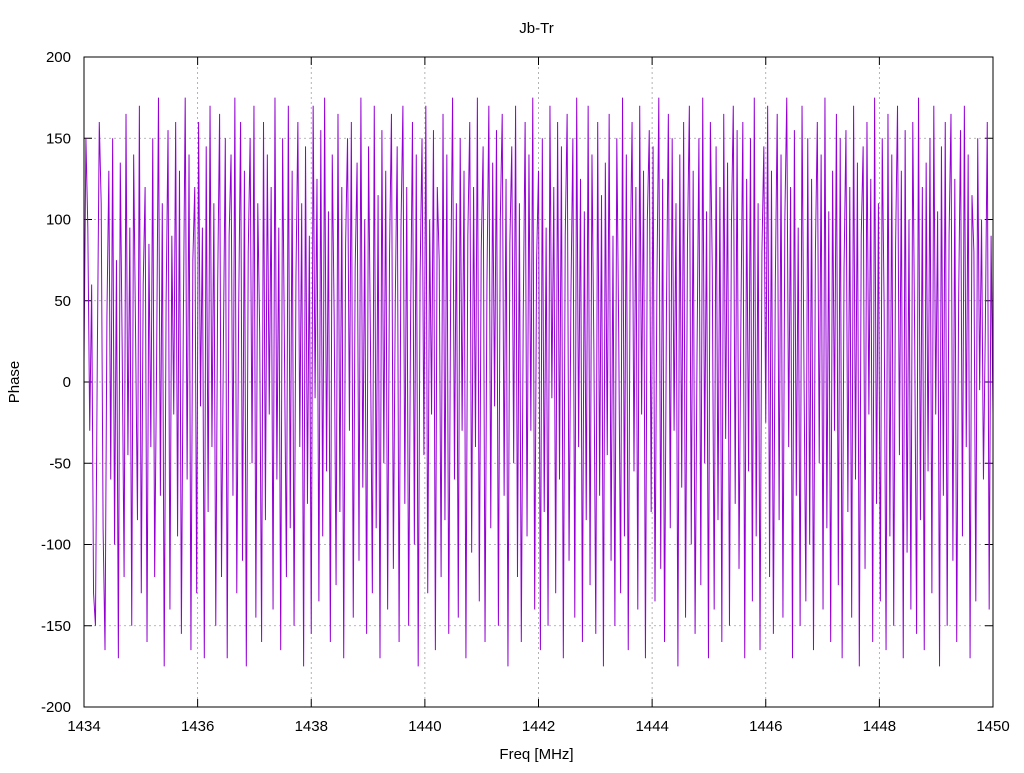 The height and width of the screenshot is (773, 1024). Describe the element at coordinates (538, 726) in the screenshot. I see `x-tick-label: 1442` at that location.